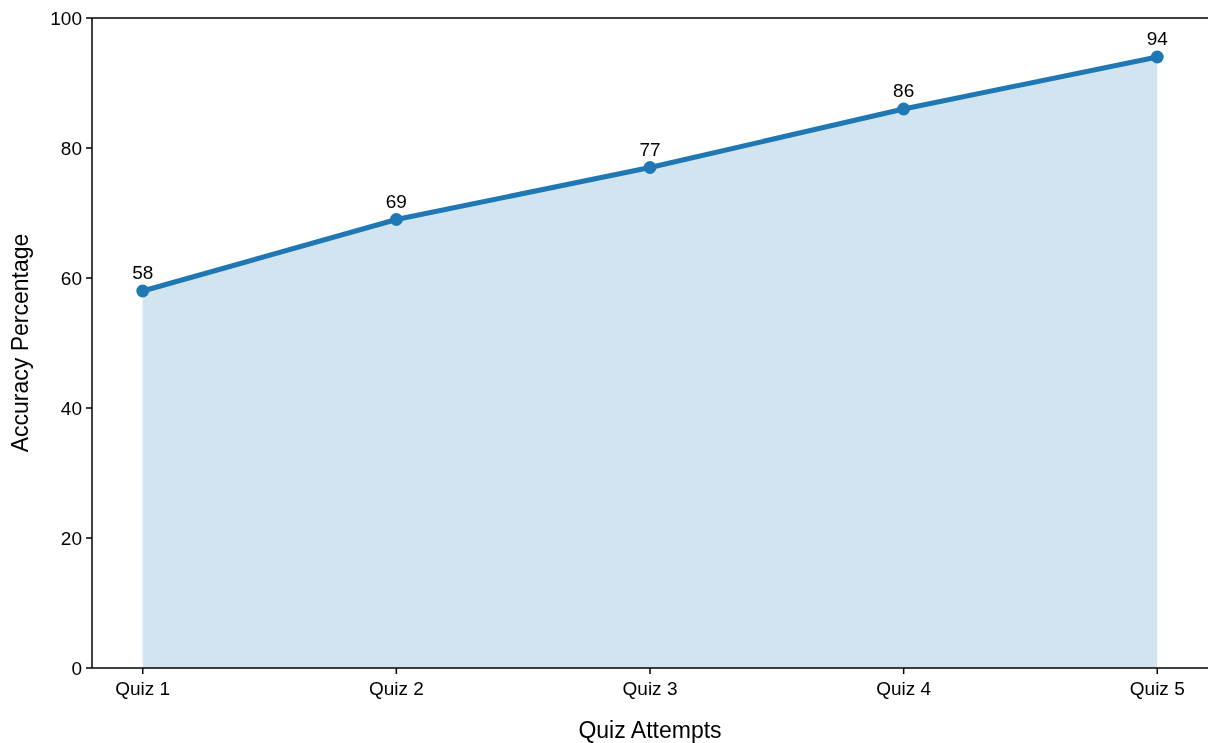 The height and width of the screenshot is (743, 1208). What do you see at coordinates (71, 408) in the screenshot?
I see `y-tick-label: 40` at bounding box center [71, 408].